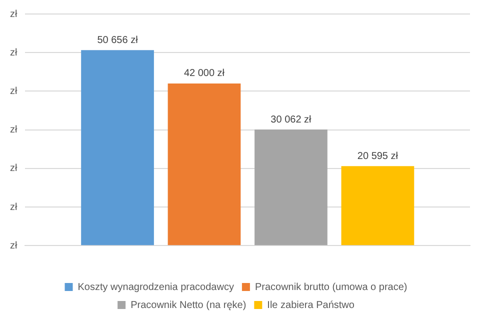  I want to click on data-label: 30 062 zł, so click(291, 120).